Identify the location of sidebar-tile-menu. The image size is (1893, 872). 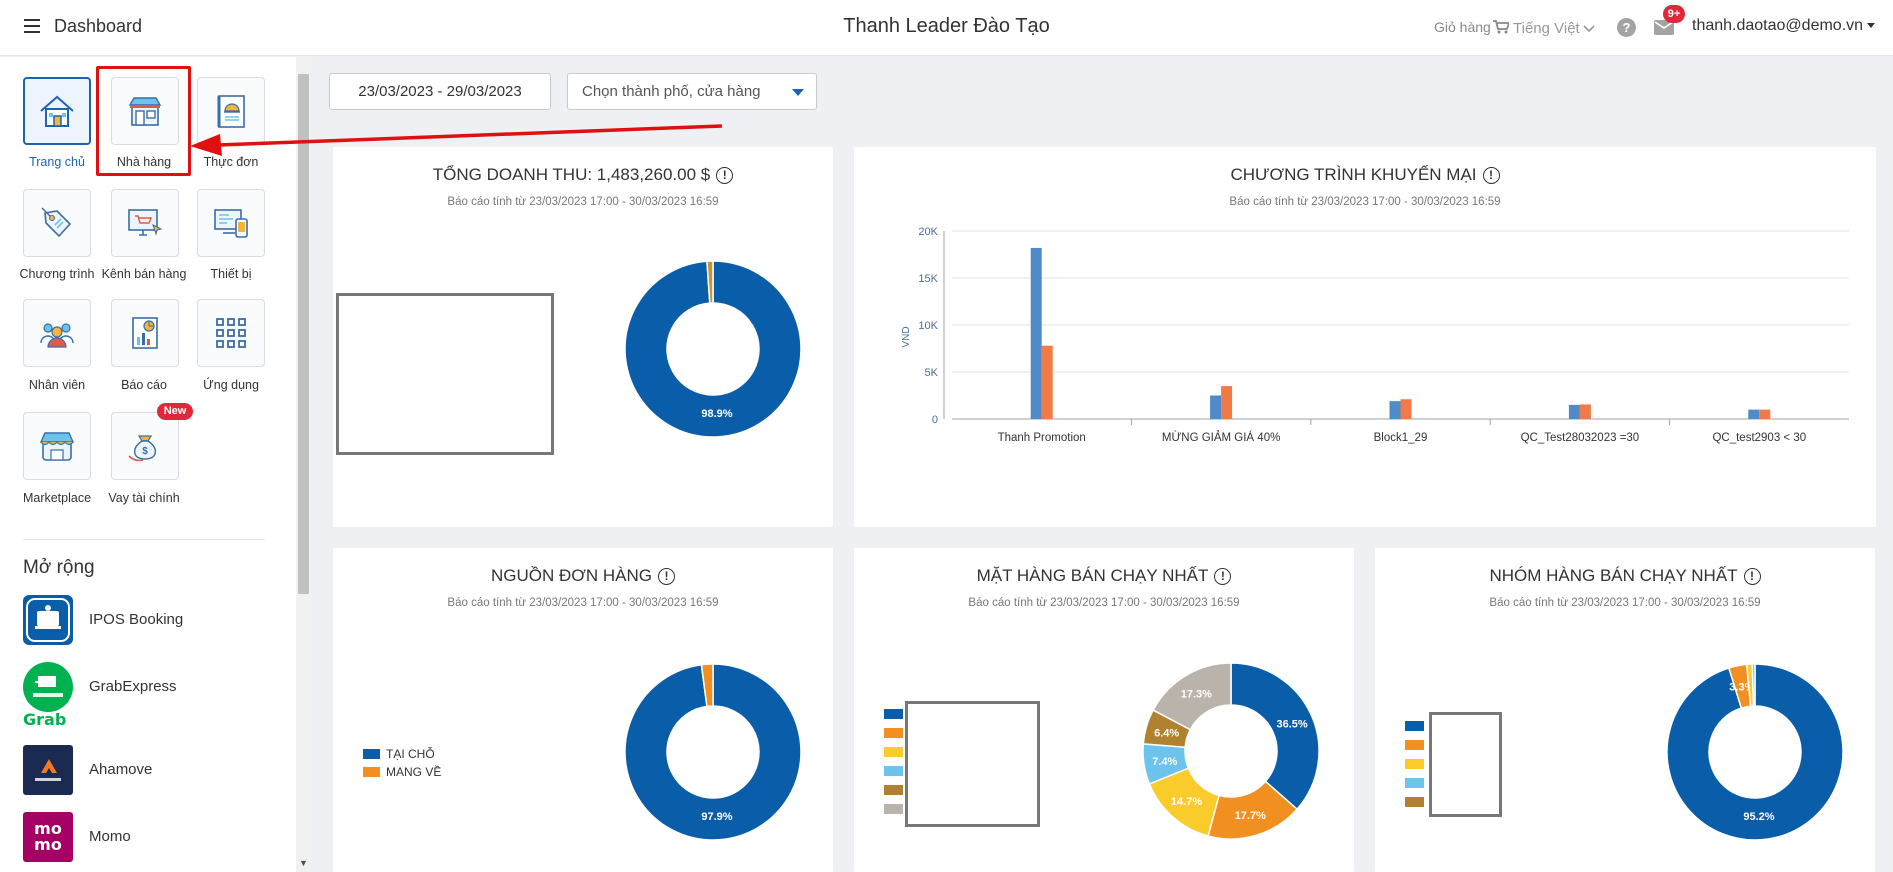
(231, 111).